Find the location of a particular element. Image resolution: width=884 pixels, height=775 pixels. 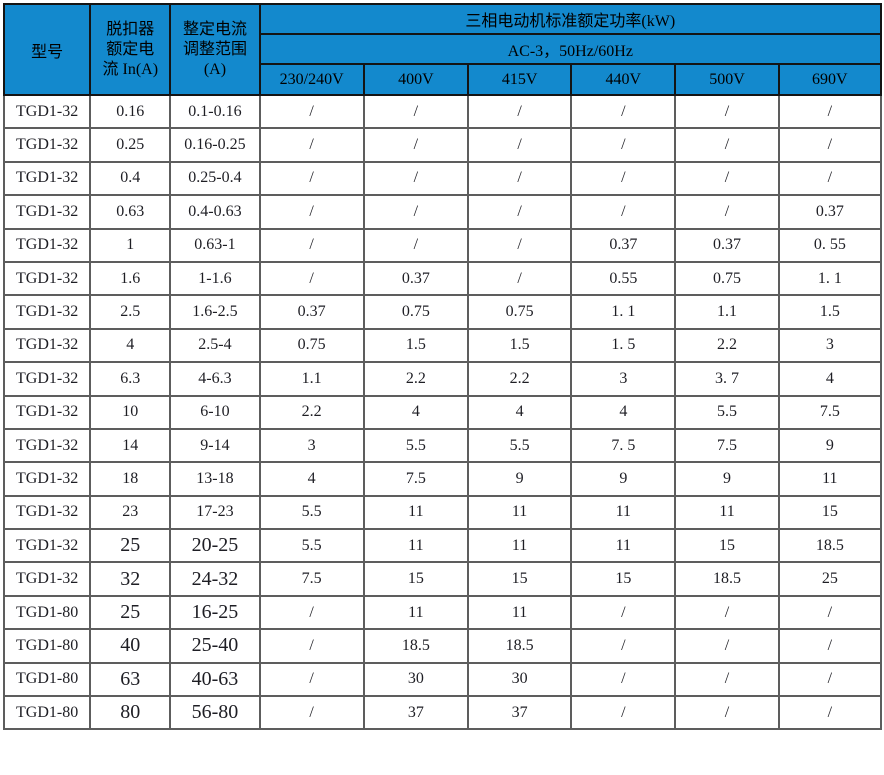

table-row: TGD1-32 0.63 0.4-0.63// / //0.37 is located at coordinates (442, 212).